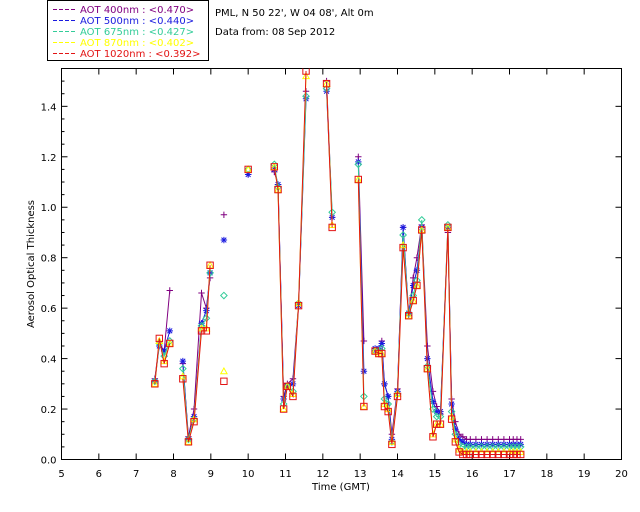 This screenshot has width=640, height=512. Describe the element at coordinates (49, 208) in the screenshot. I see `y-tick-label: 1.0` at that location.